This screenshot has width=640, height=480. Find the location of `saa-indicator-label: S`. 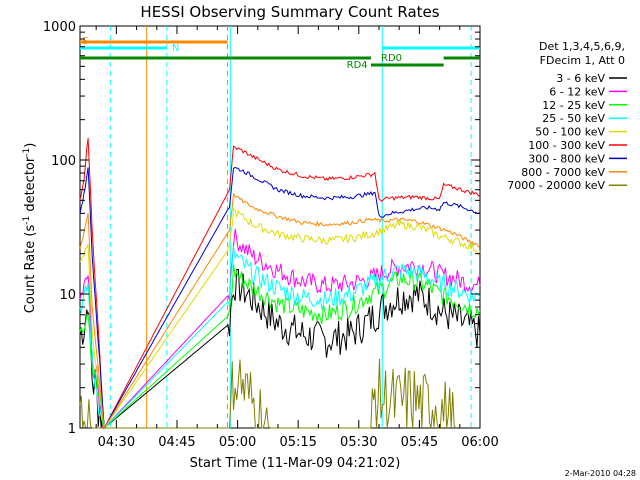

saa-indicator-label: S is located at coordinates (85, 41).